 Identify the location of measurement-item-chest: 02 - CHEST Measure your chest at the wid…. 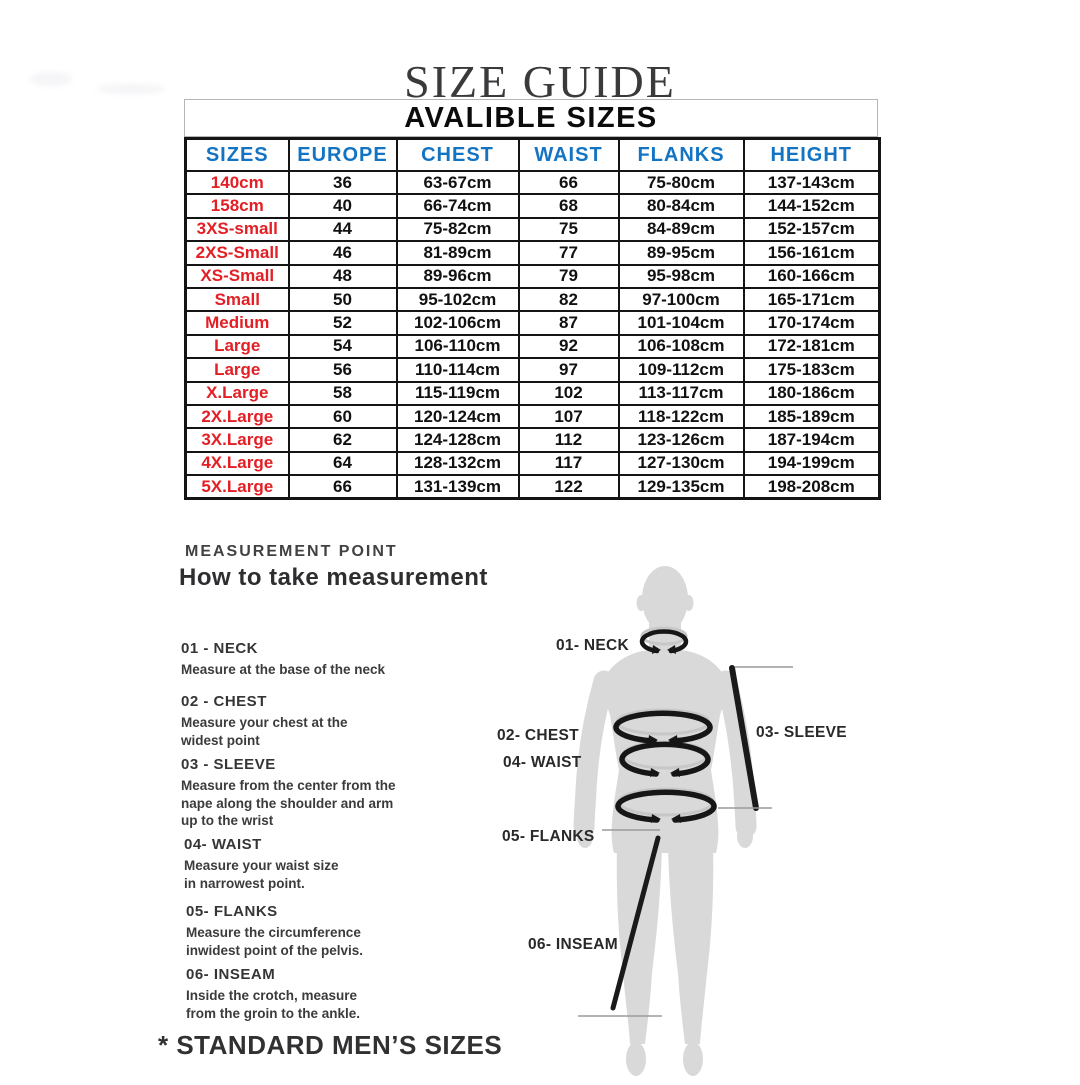
(264, 721).